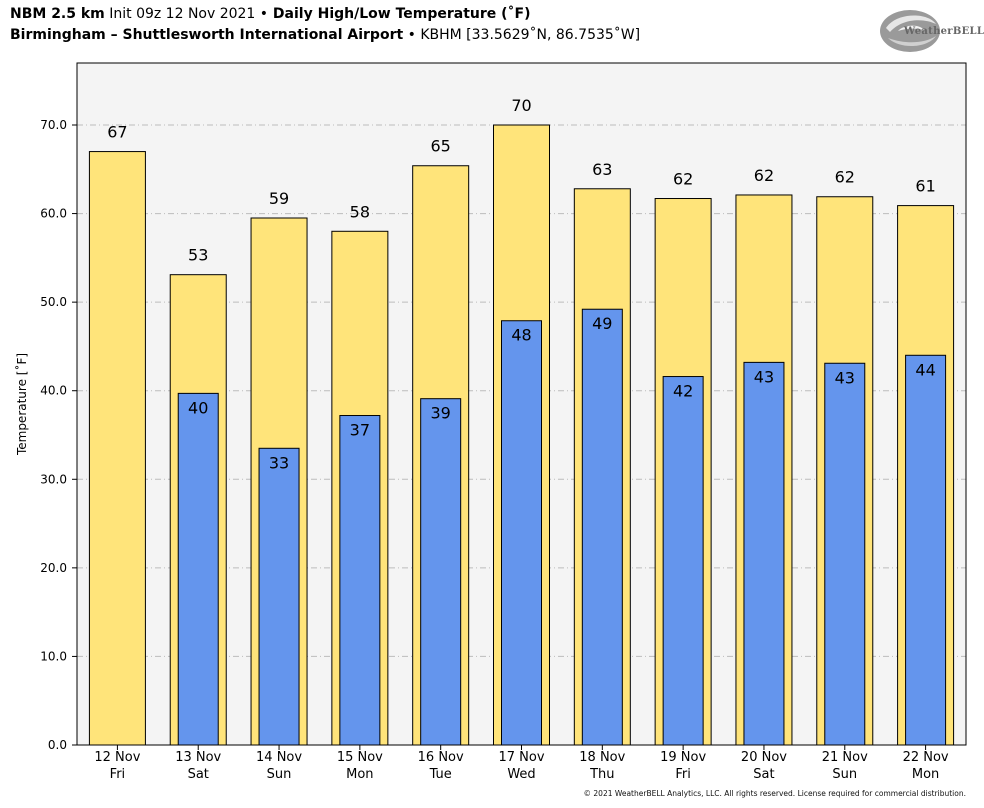 The width and height of the screenshot is (984, 808). I want to click on x-tick-date: 12 Nov, so click(117, 757).